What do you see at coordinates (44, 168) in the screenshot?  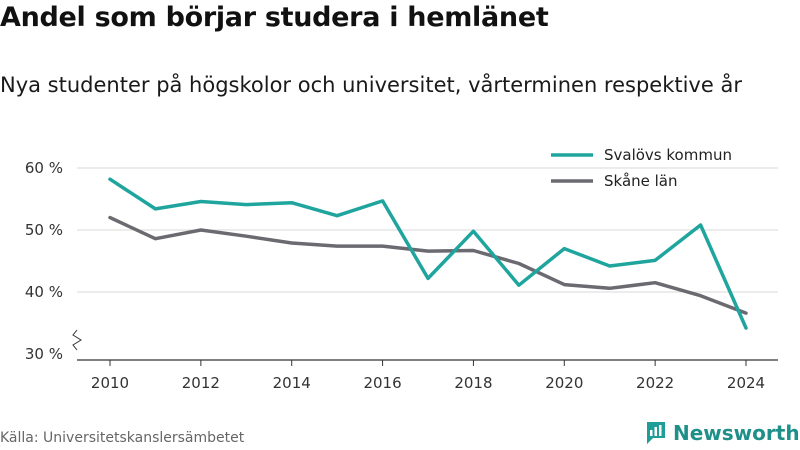 I see `y-tick-label: 60 %` at bounding box center [44, 168].